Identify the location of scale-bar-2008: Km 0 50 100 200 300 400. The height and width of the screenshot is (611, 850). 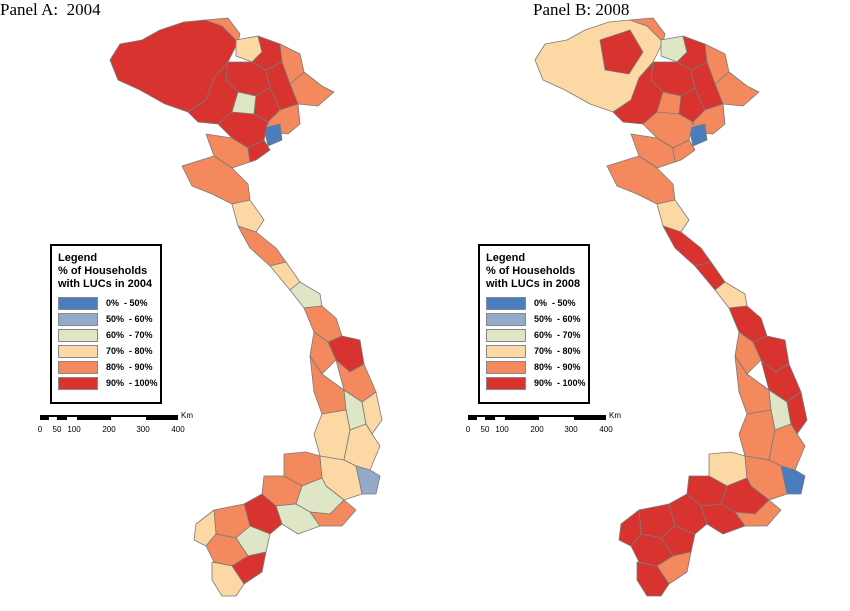
(556, 424).